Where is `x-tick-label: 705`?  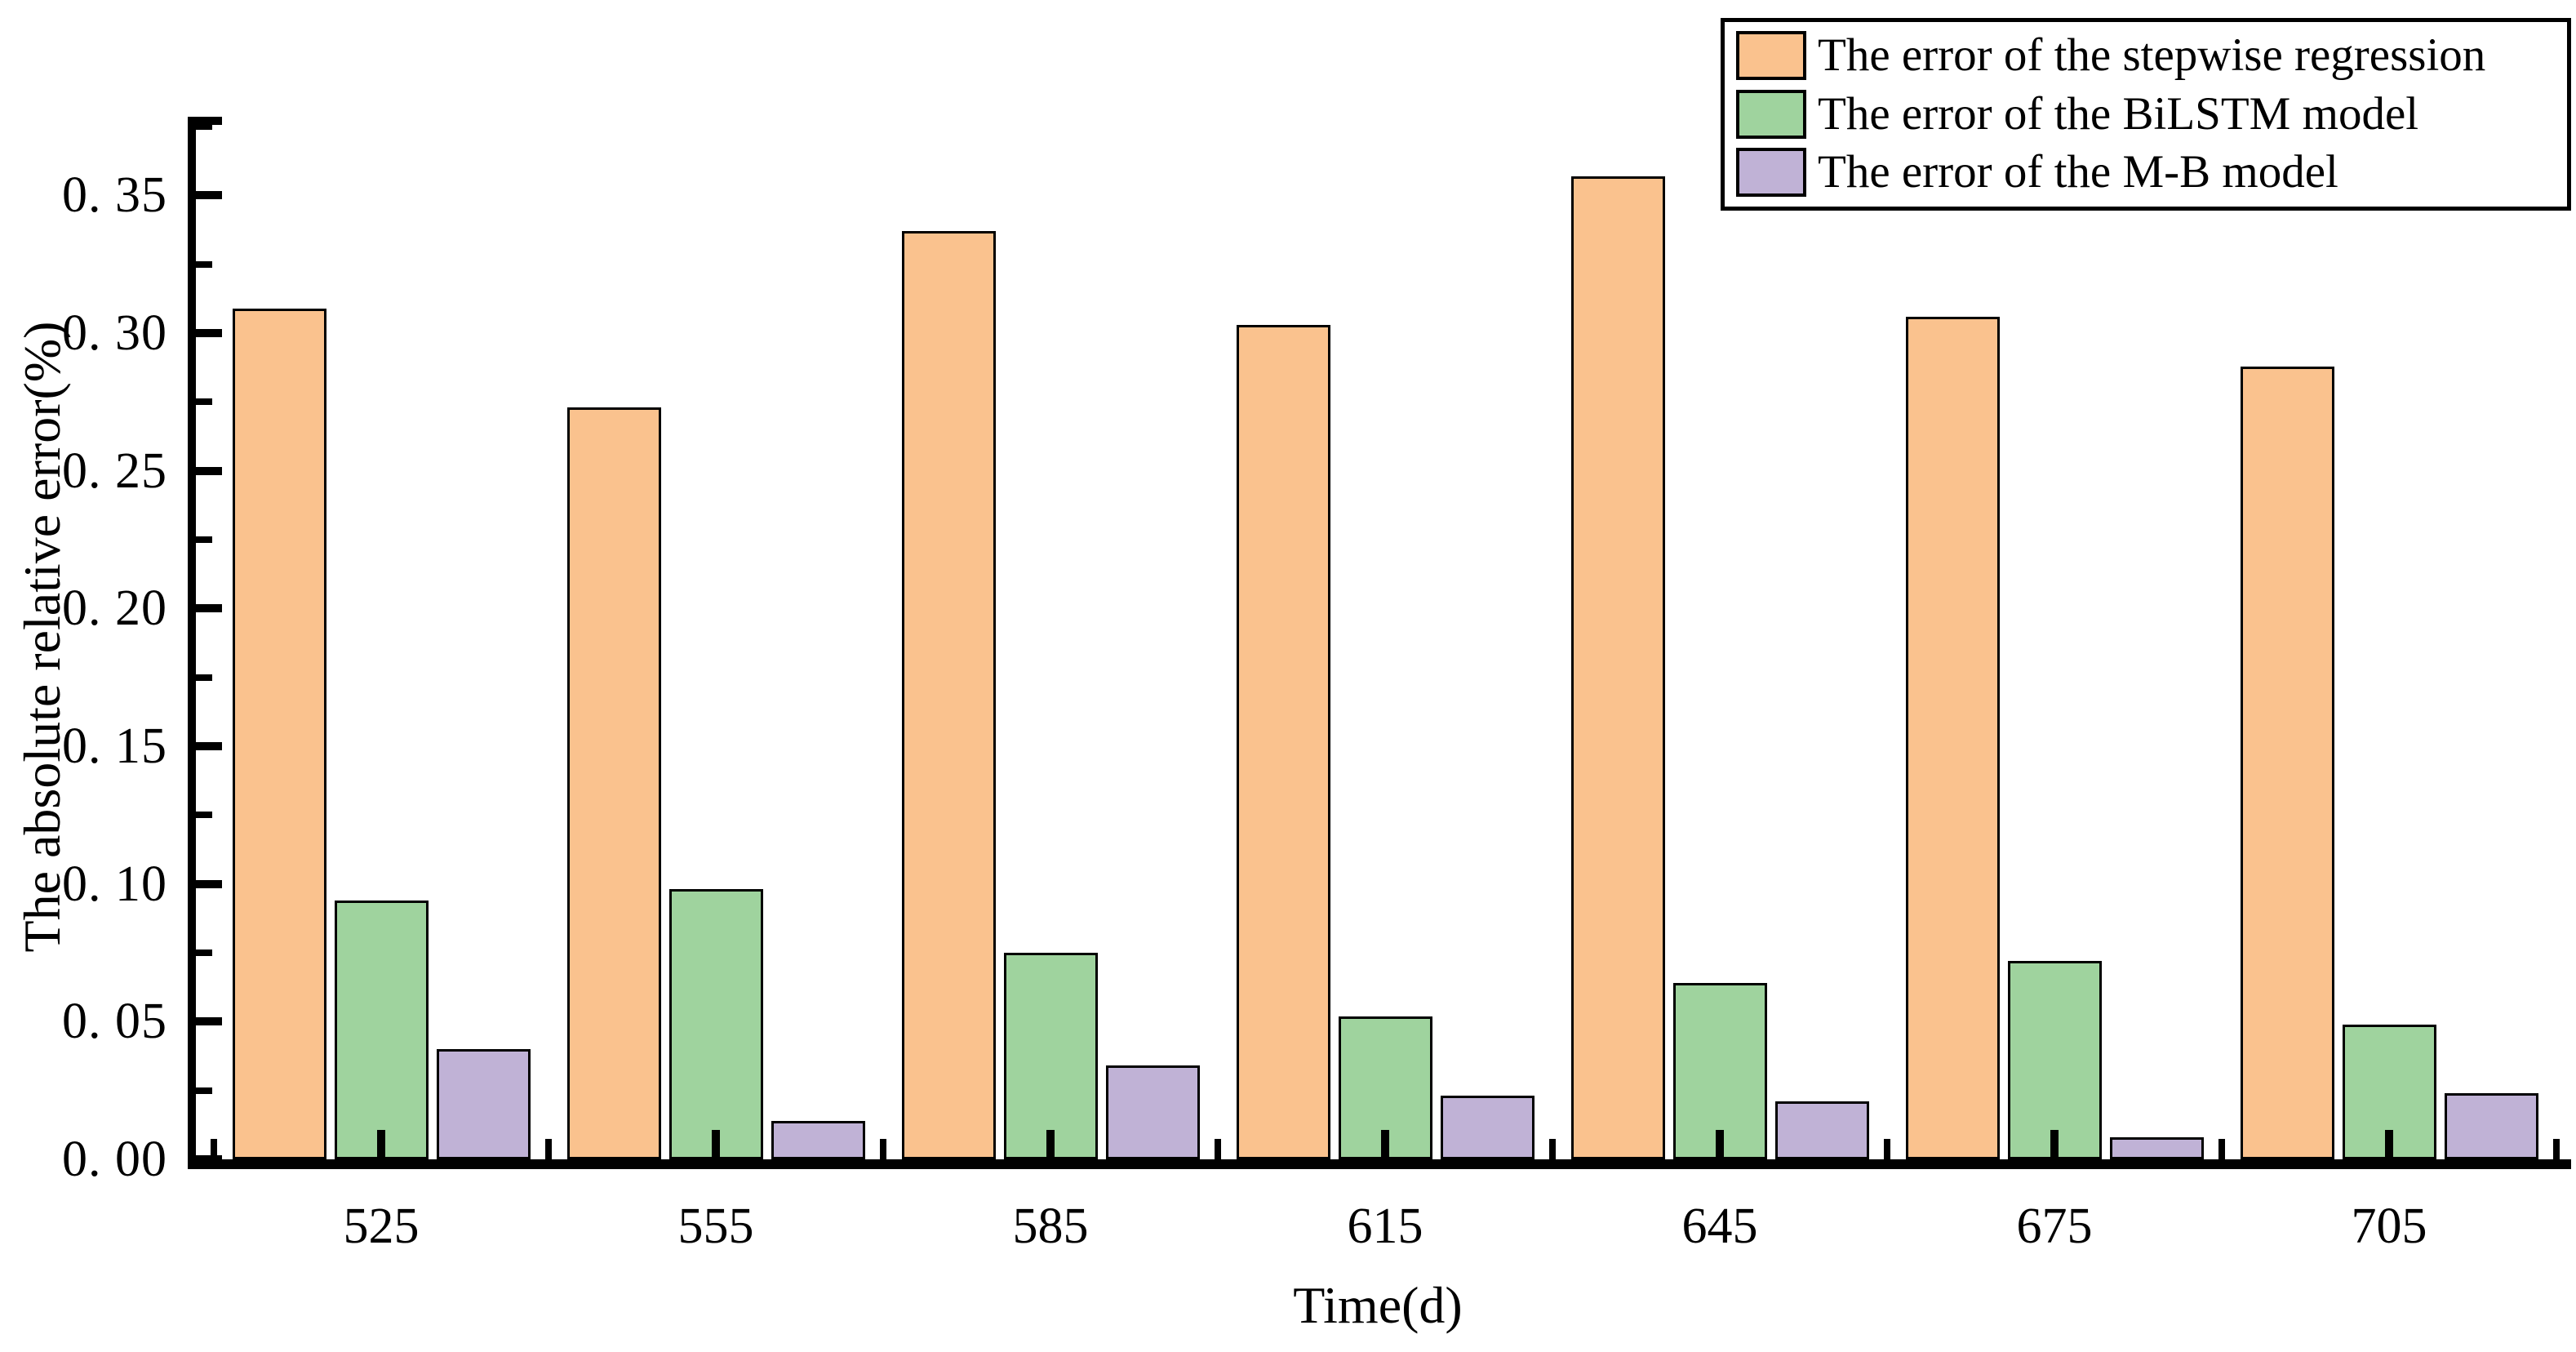
x-tick-label: 705 is located at coordinates (2389, 1226).